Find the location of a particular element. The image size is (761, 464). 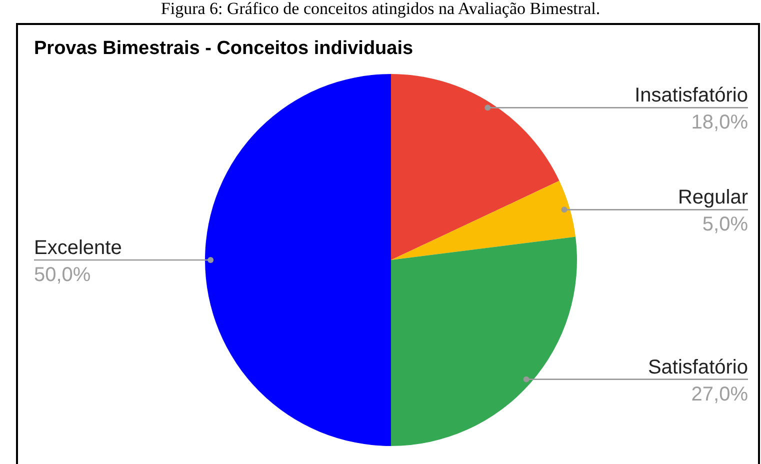

slice-label: Satisfatório is located at coordinates (698, 367).